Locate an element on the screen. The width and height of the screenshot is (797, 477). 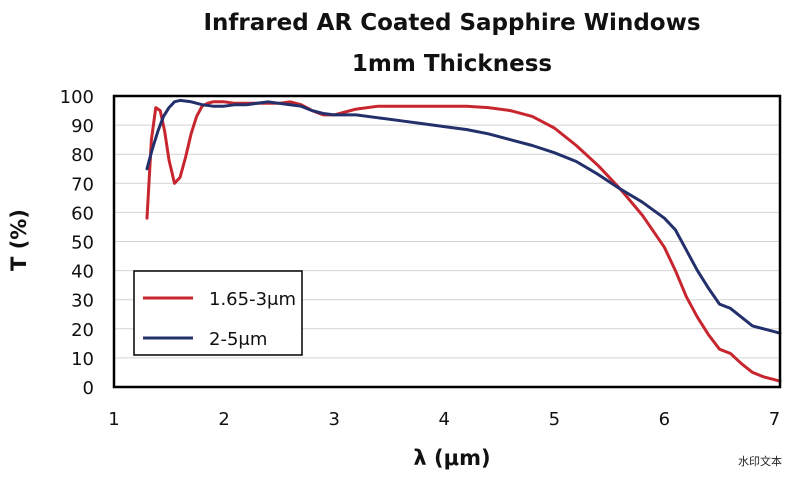
x-axis-label: λ (μm) is located at coordinates (451, 458).